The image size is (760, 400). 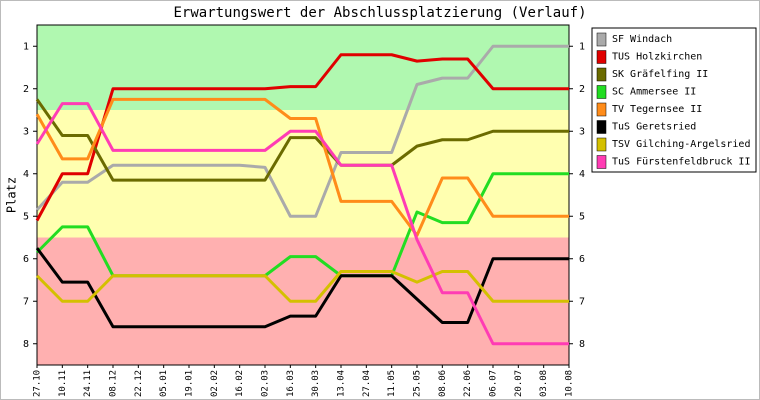 What do you see at coordinates (657, 57) in the screenshot?
I see `legend-label: TUS Holzkirchen` at bounding box center [657, 57].